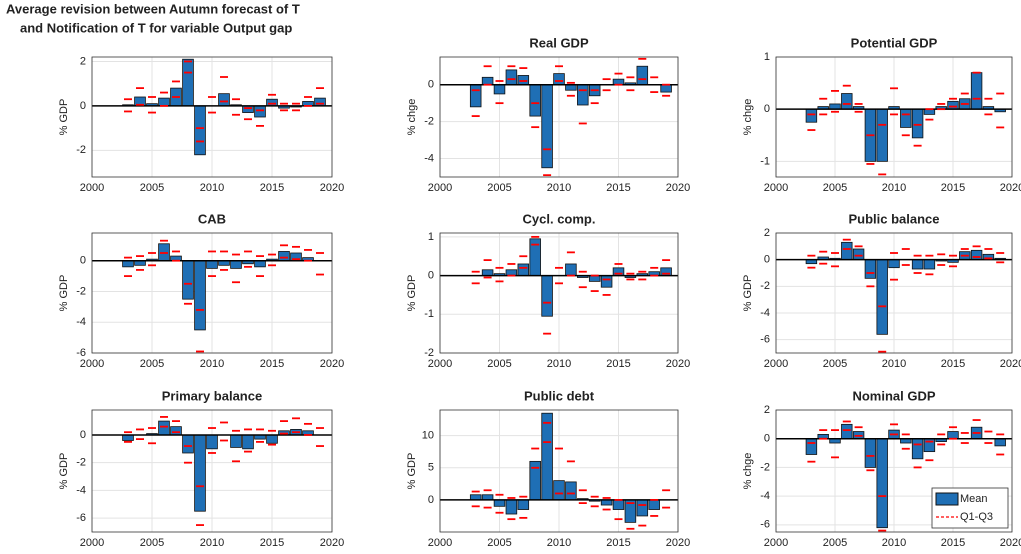 The image size is (1021, 554). What do you see at coordinates (212, 218) in the screenshot?
I see `chart-title: CAB` at bounding box center [212, 218].